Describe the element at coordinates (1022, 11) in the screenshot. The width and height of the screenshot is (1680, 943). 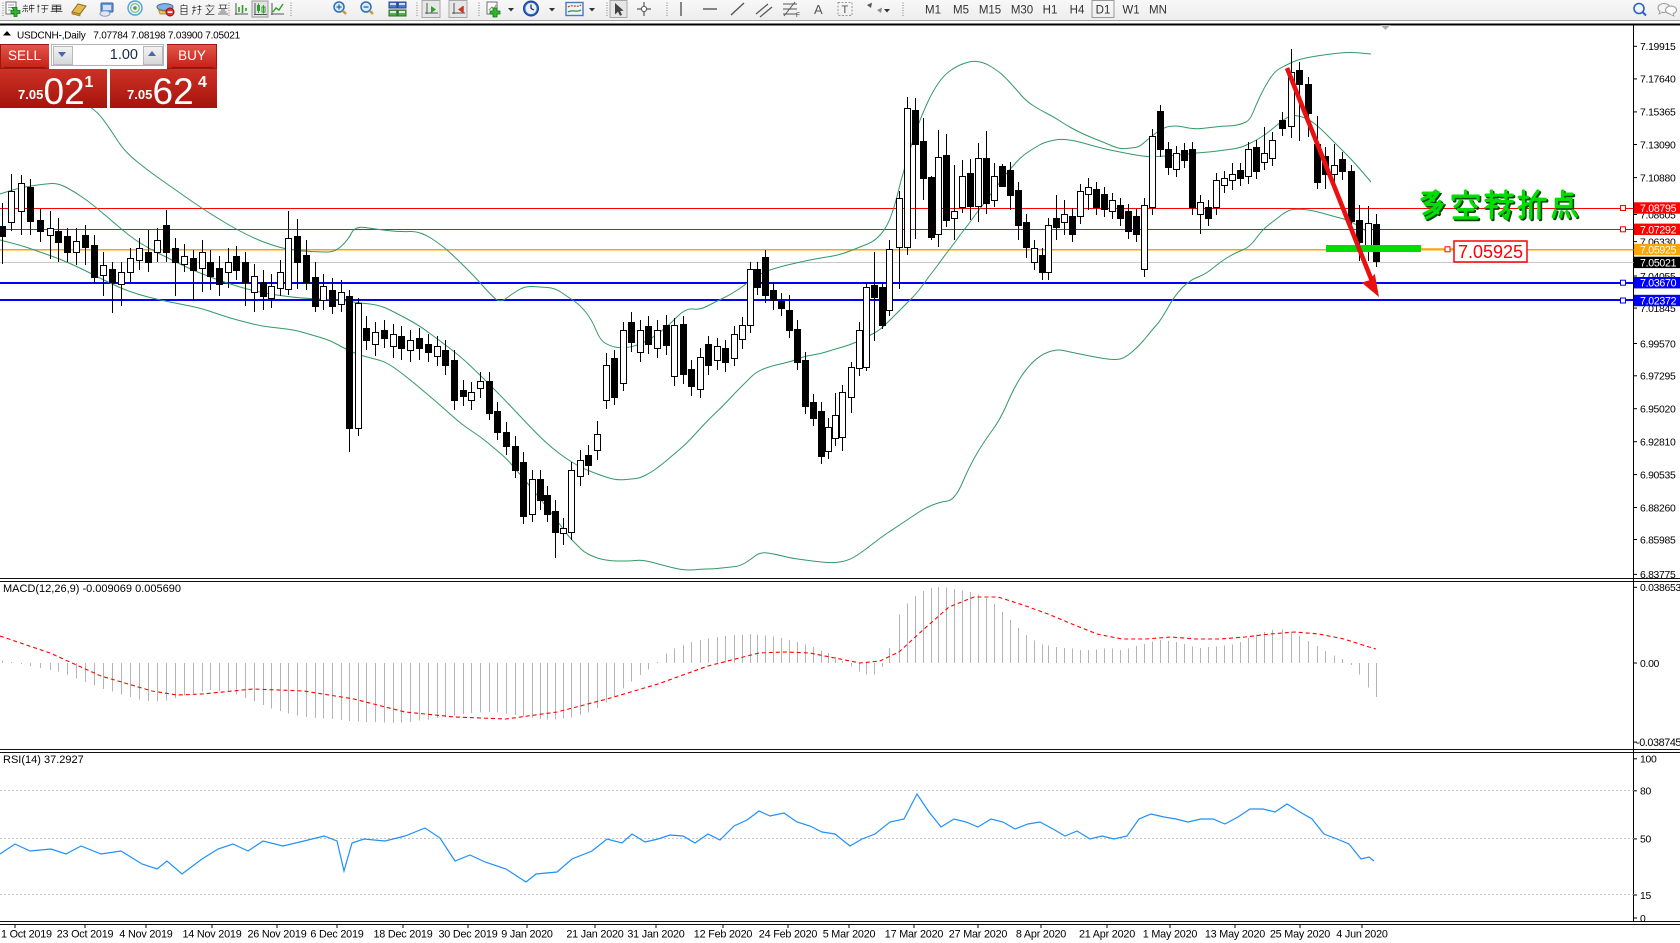
I see `svg-text: M30` at that location.